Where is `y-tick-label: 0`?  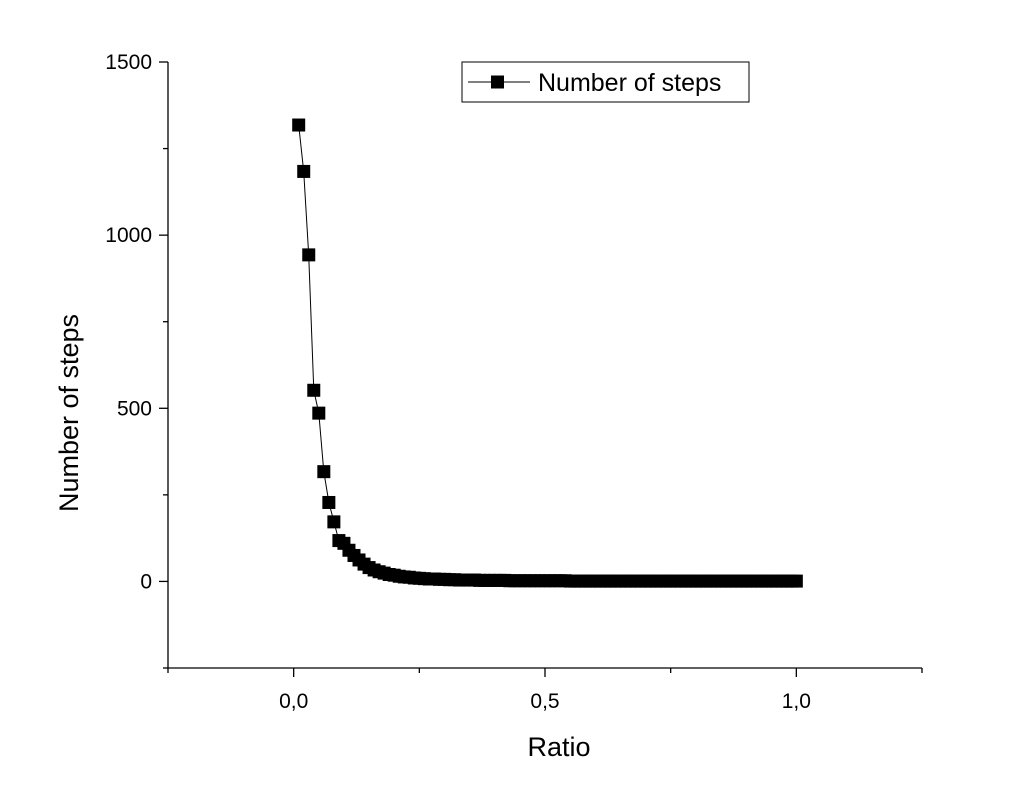
y-tick-label: 0 is located at coordinates (146, 581).